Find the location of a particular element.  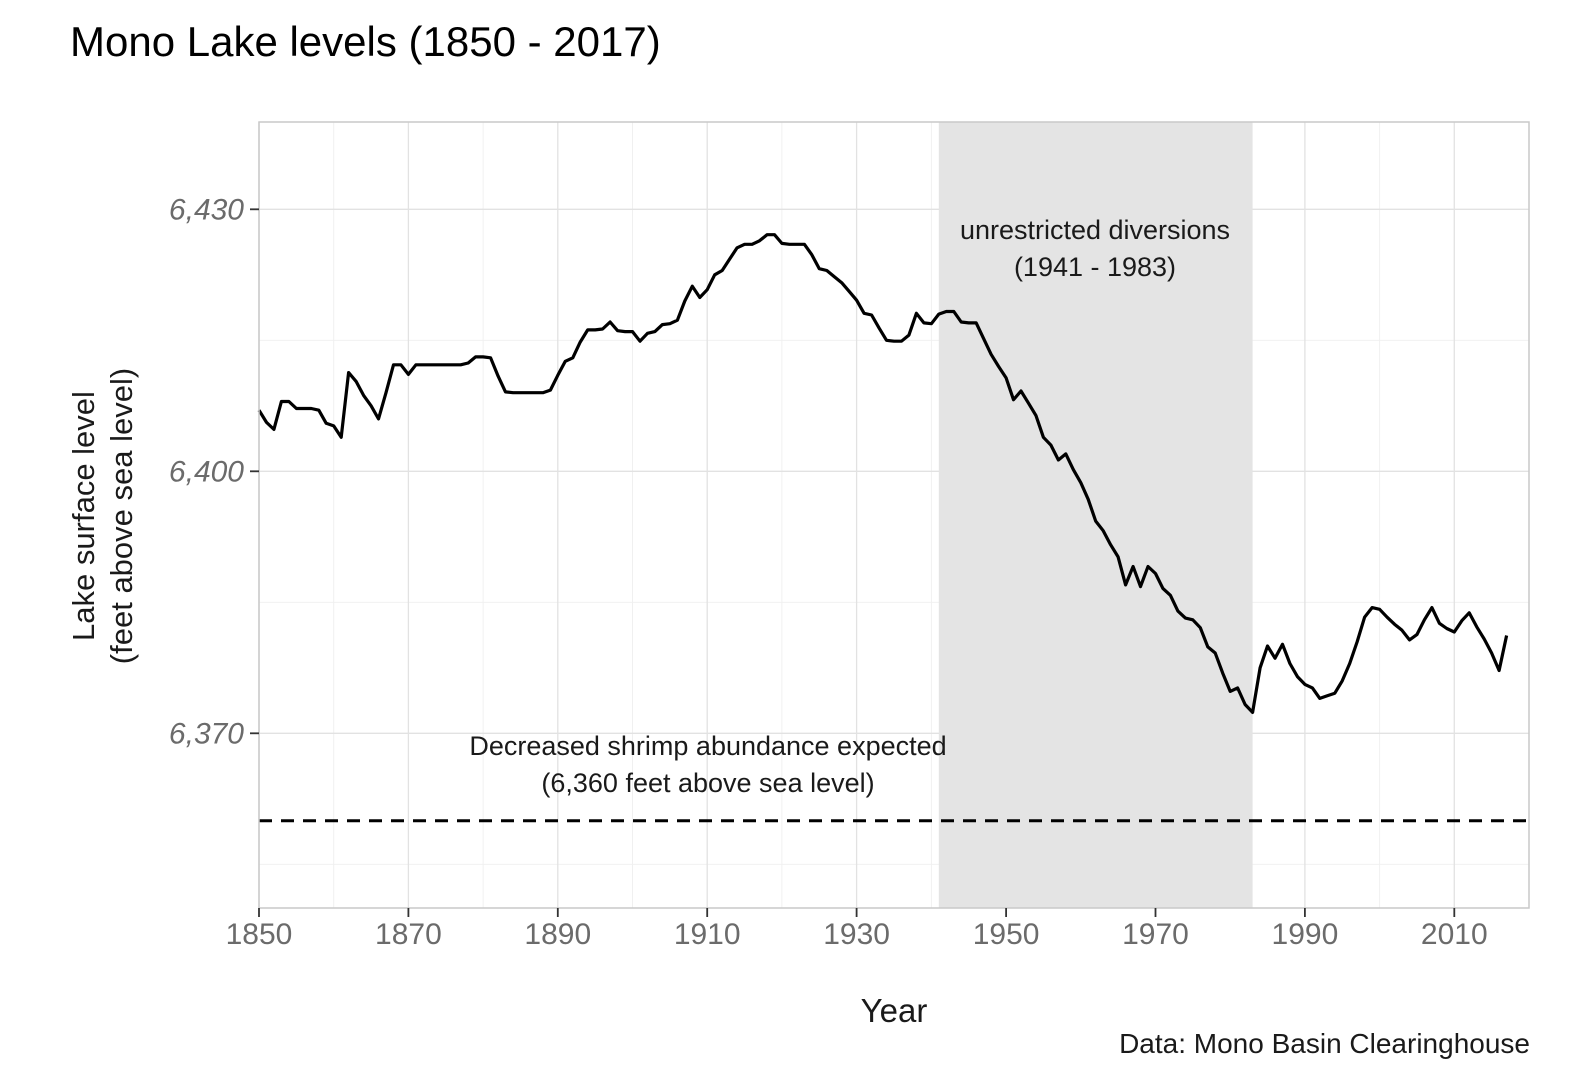

shrimp-threshold-annotation-line1: Decreased shrimp abundance expected is located at coordinates (708, 746).